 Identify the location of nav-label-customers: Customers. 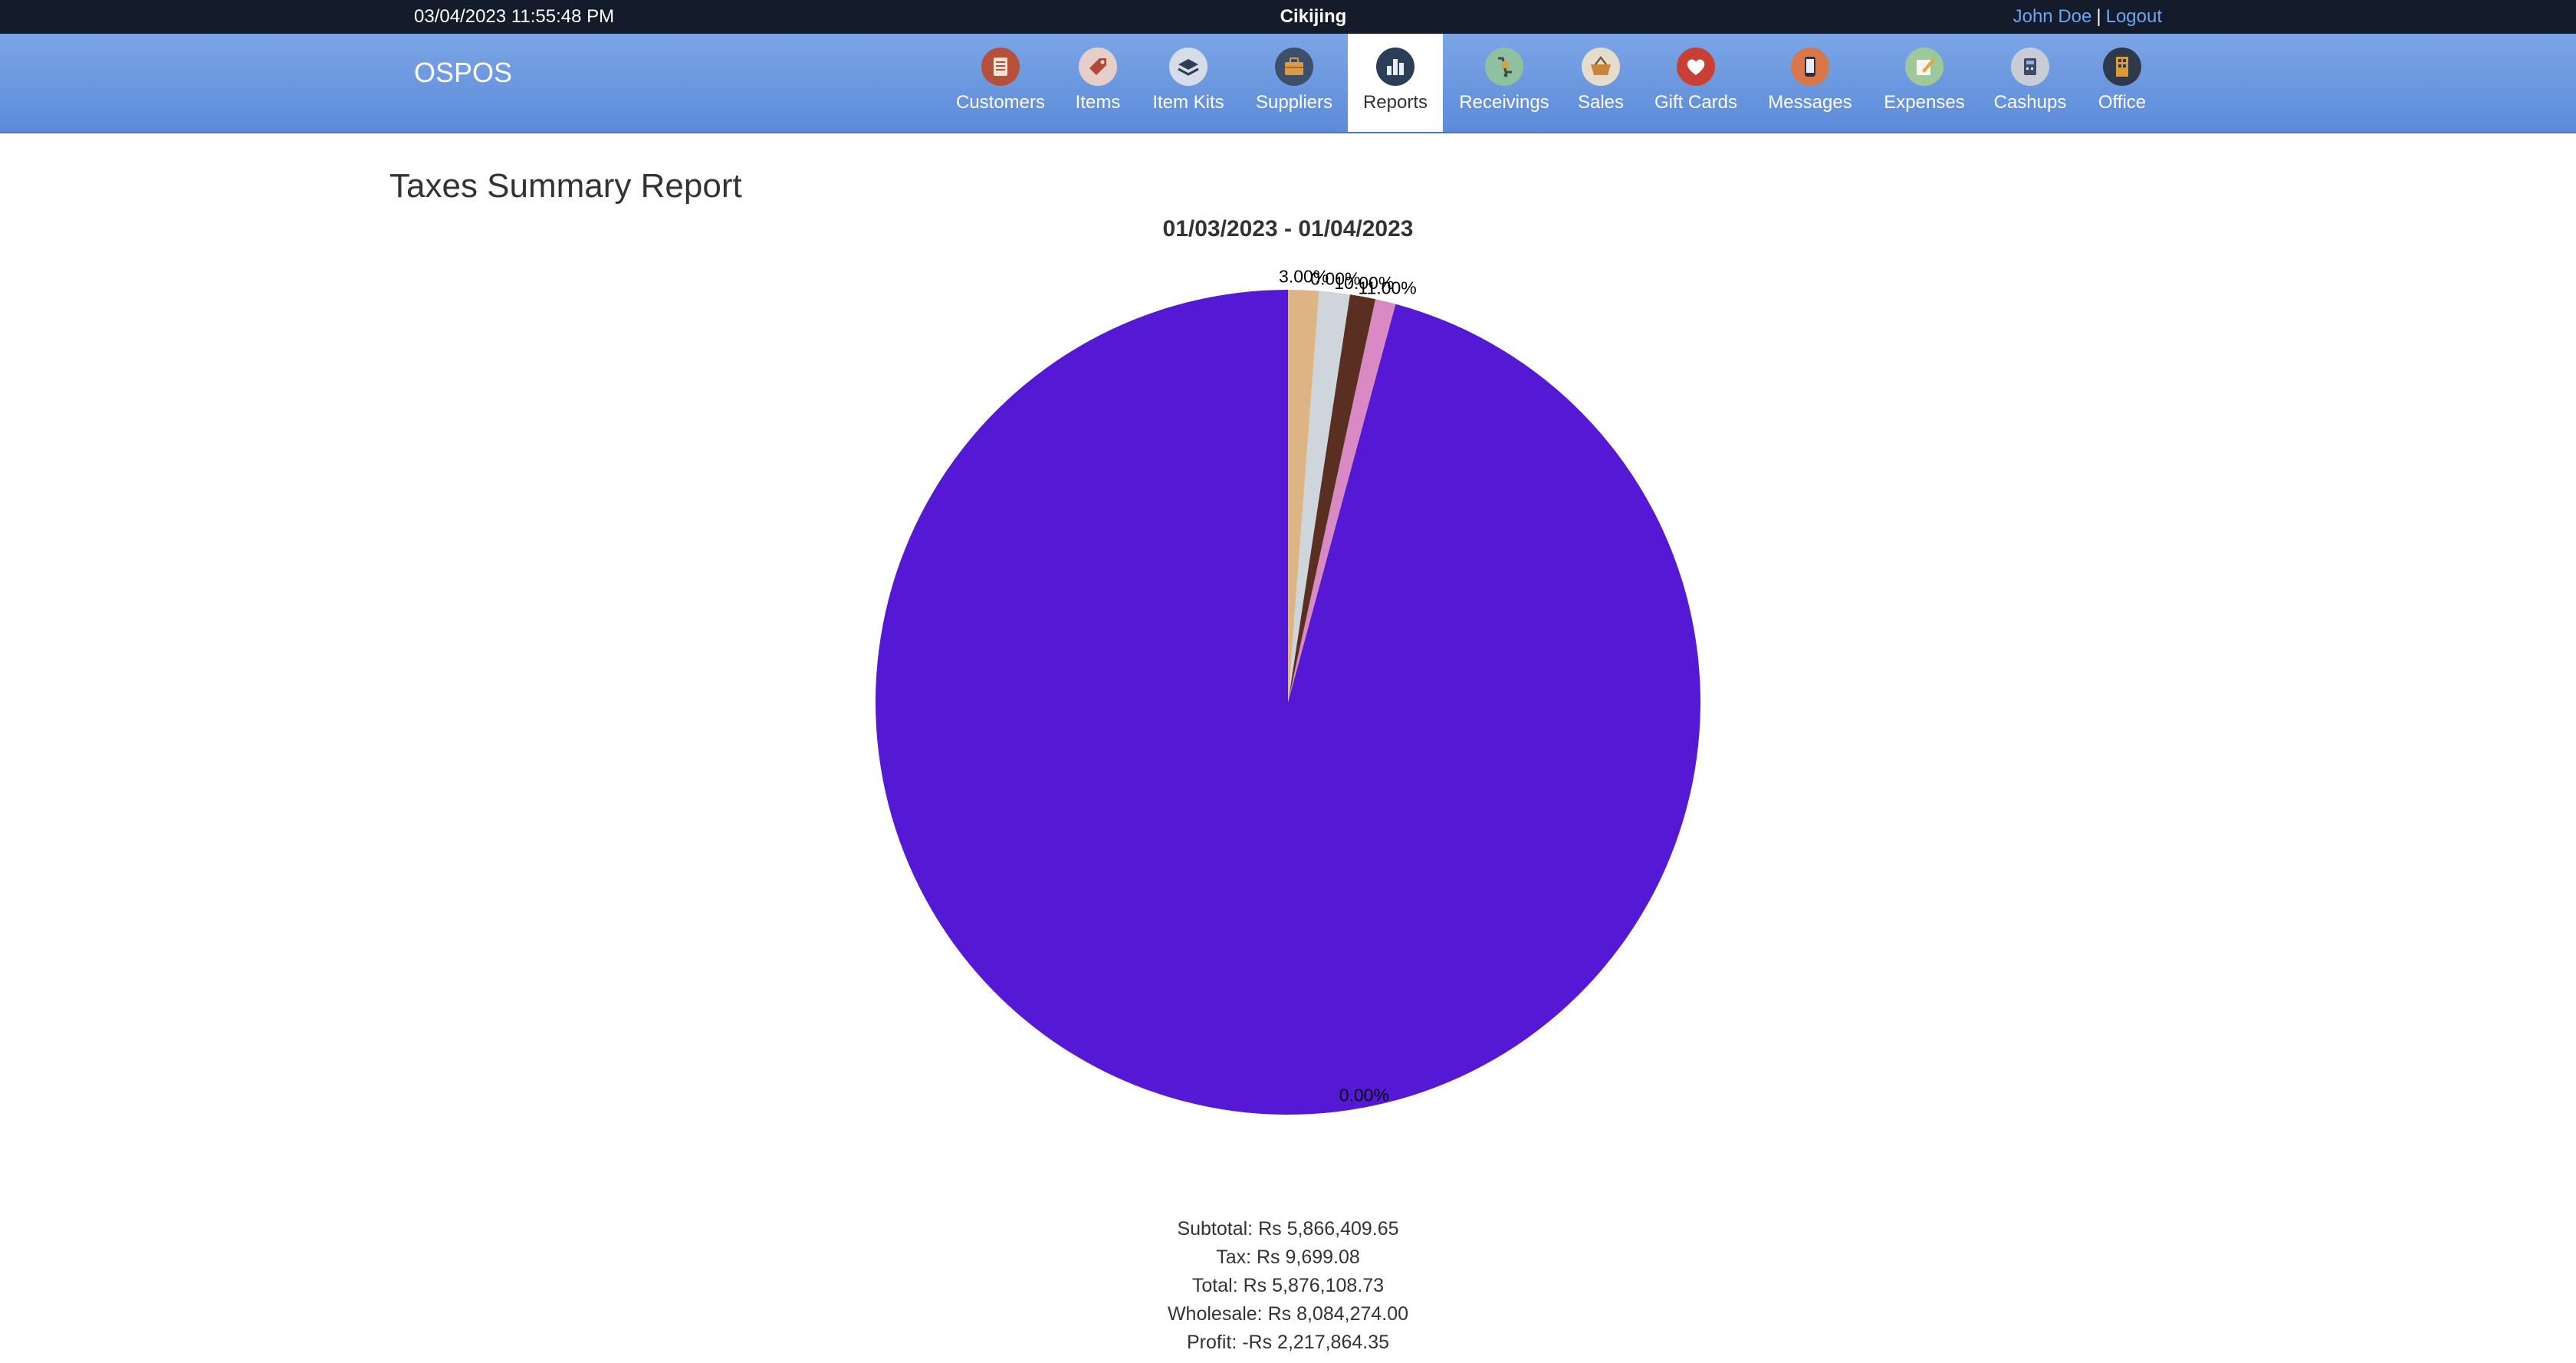
(1001, 103).